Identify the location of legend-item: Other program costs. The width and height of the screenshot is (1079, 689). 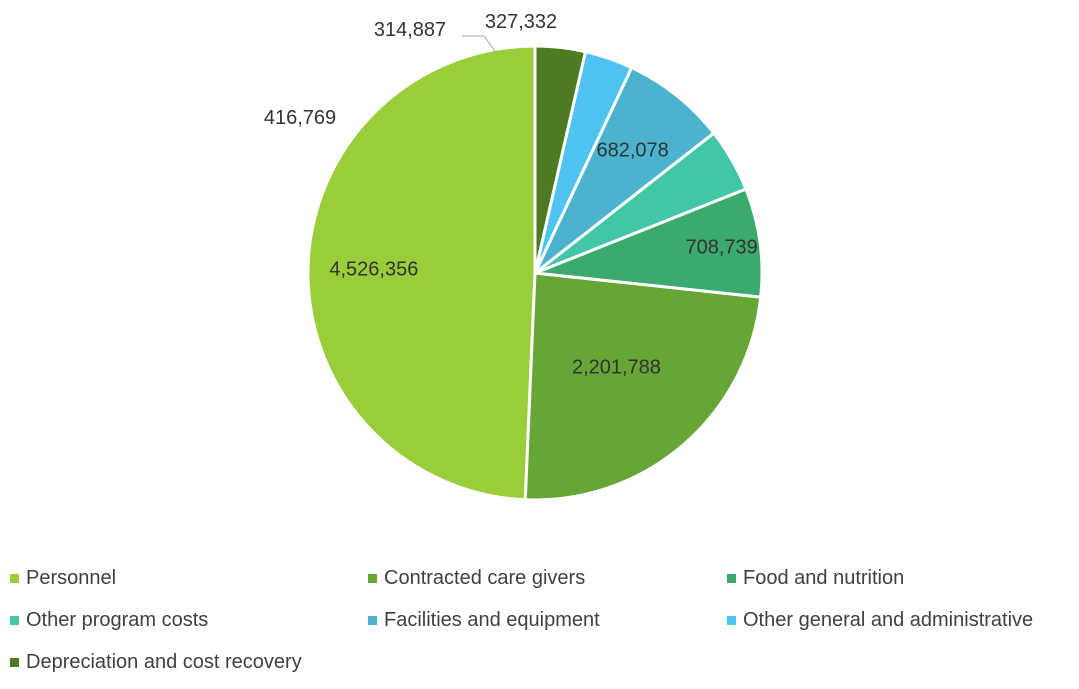
(109, 620).